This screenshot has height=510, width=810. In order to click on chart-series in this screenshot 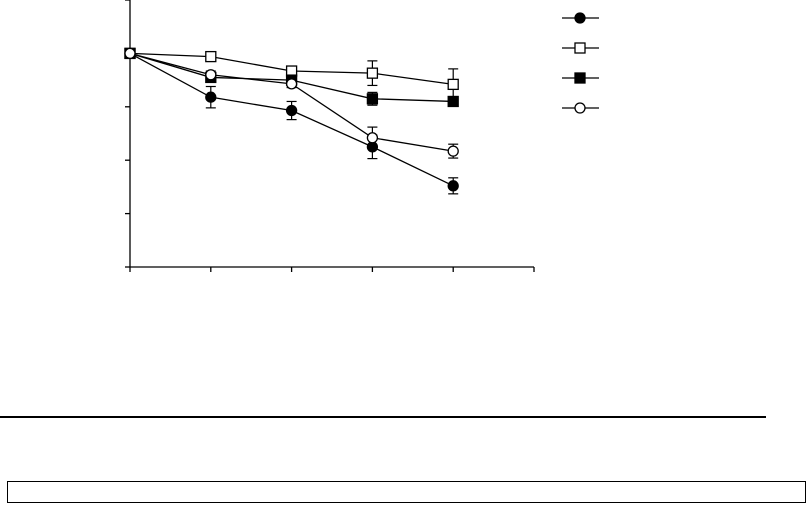, I will do `click(291, 121)`.